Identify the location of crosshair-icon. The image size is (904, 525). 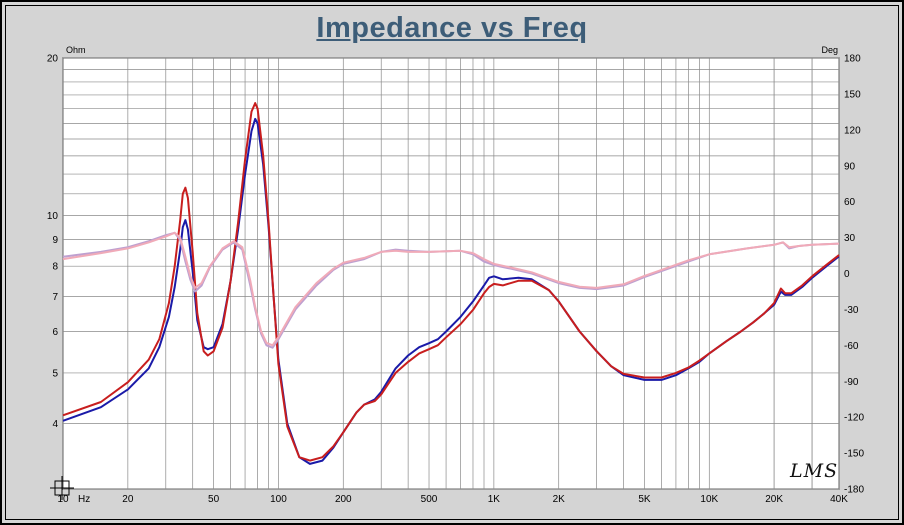
(62, 488).